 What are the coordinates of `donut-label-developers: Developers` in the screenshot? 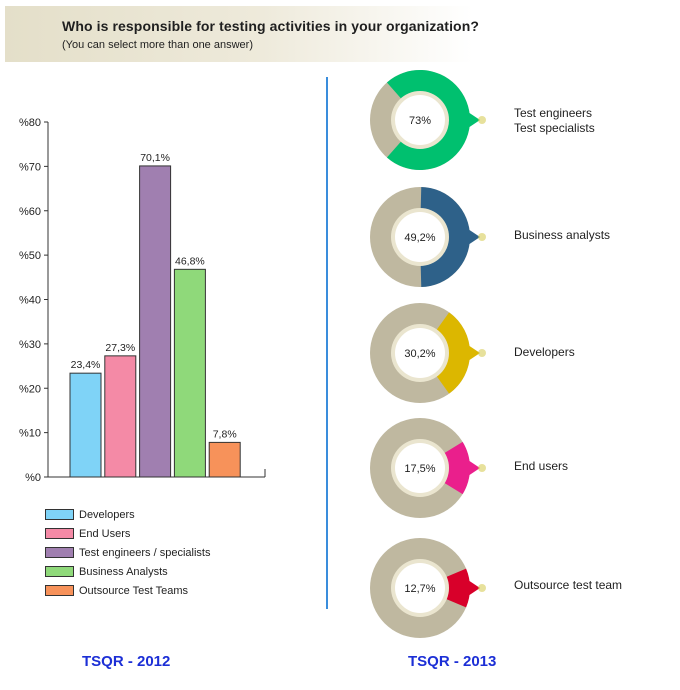 It's located at (544, 352).